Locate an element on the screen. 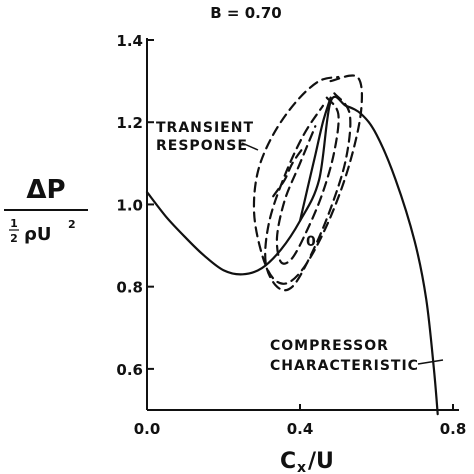 Image resolution: width=474 pixels, height=474 pixels. y-label-rho-u: ρU is located at coordinates (38, 234).